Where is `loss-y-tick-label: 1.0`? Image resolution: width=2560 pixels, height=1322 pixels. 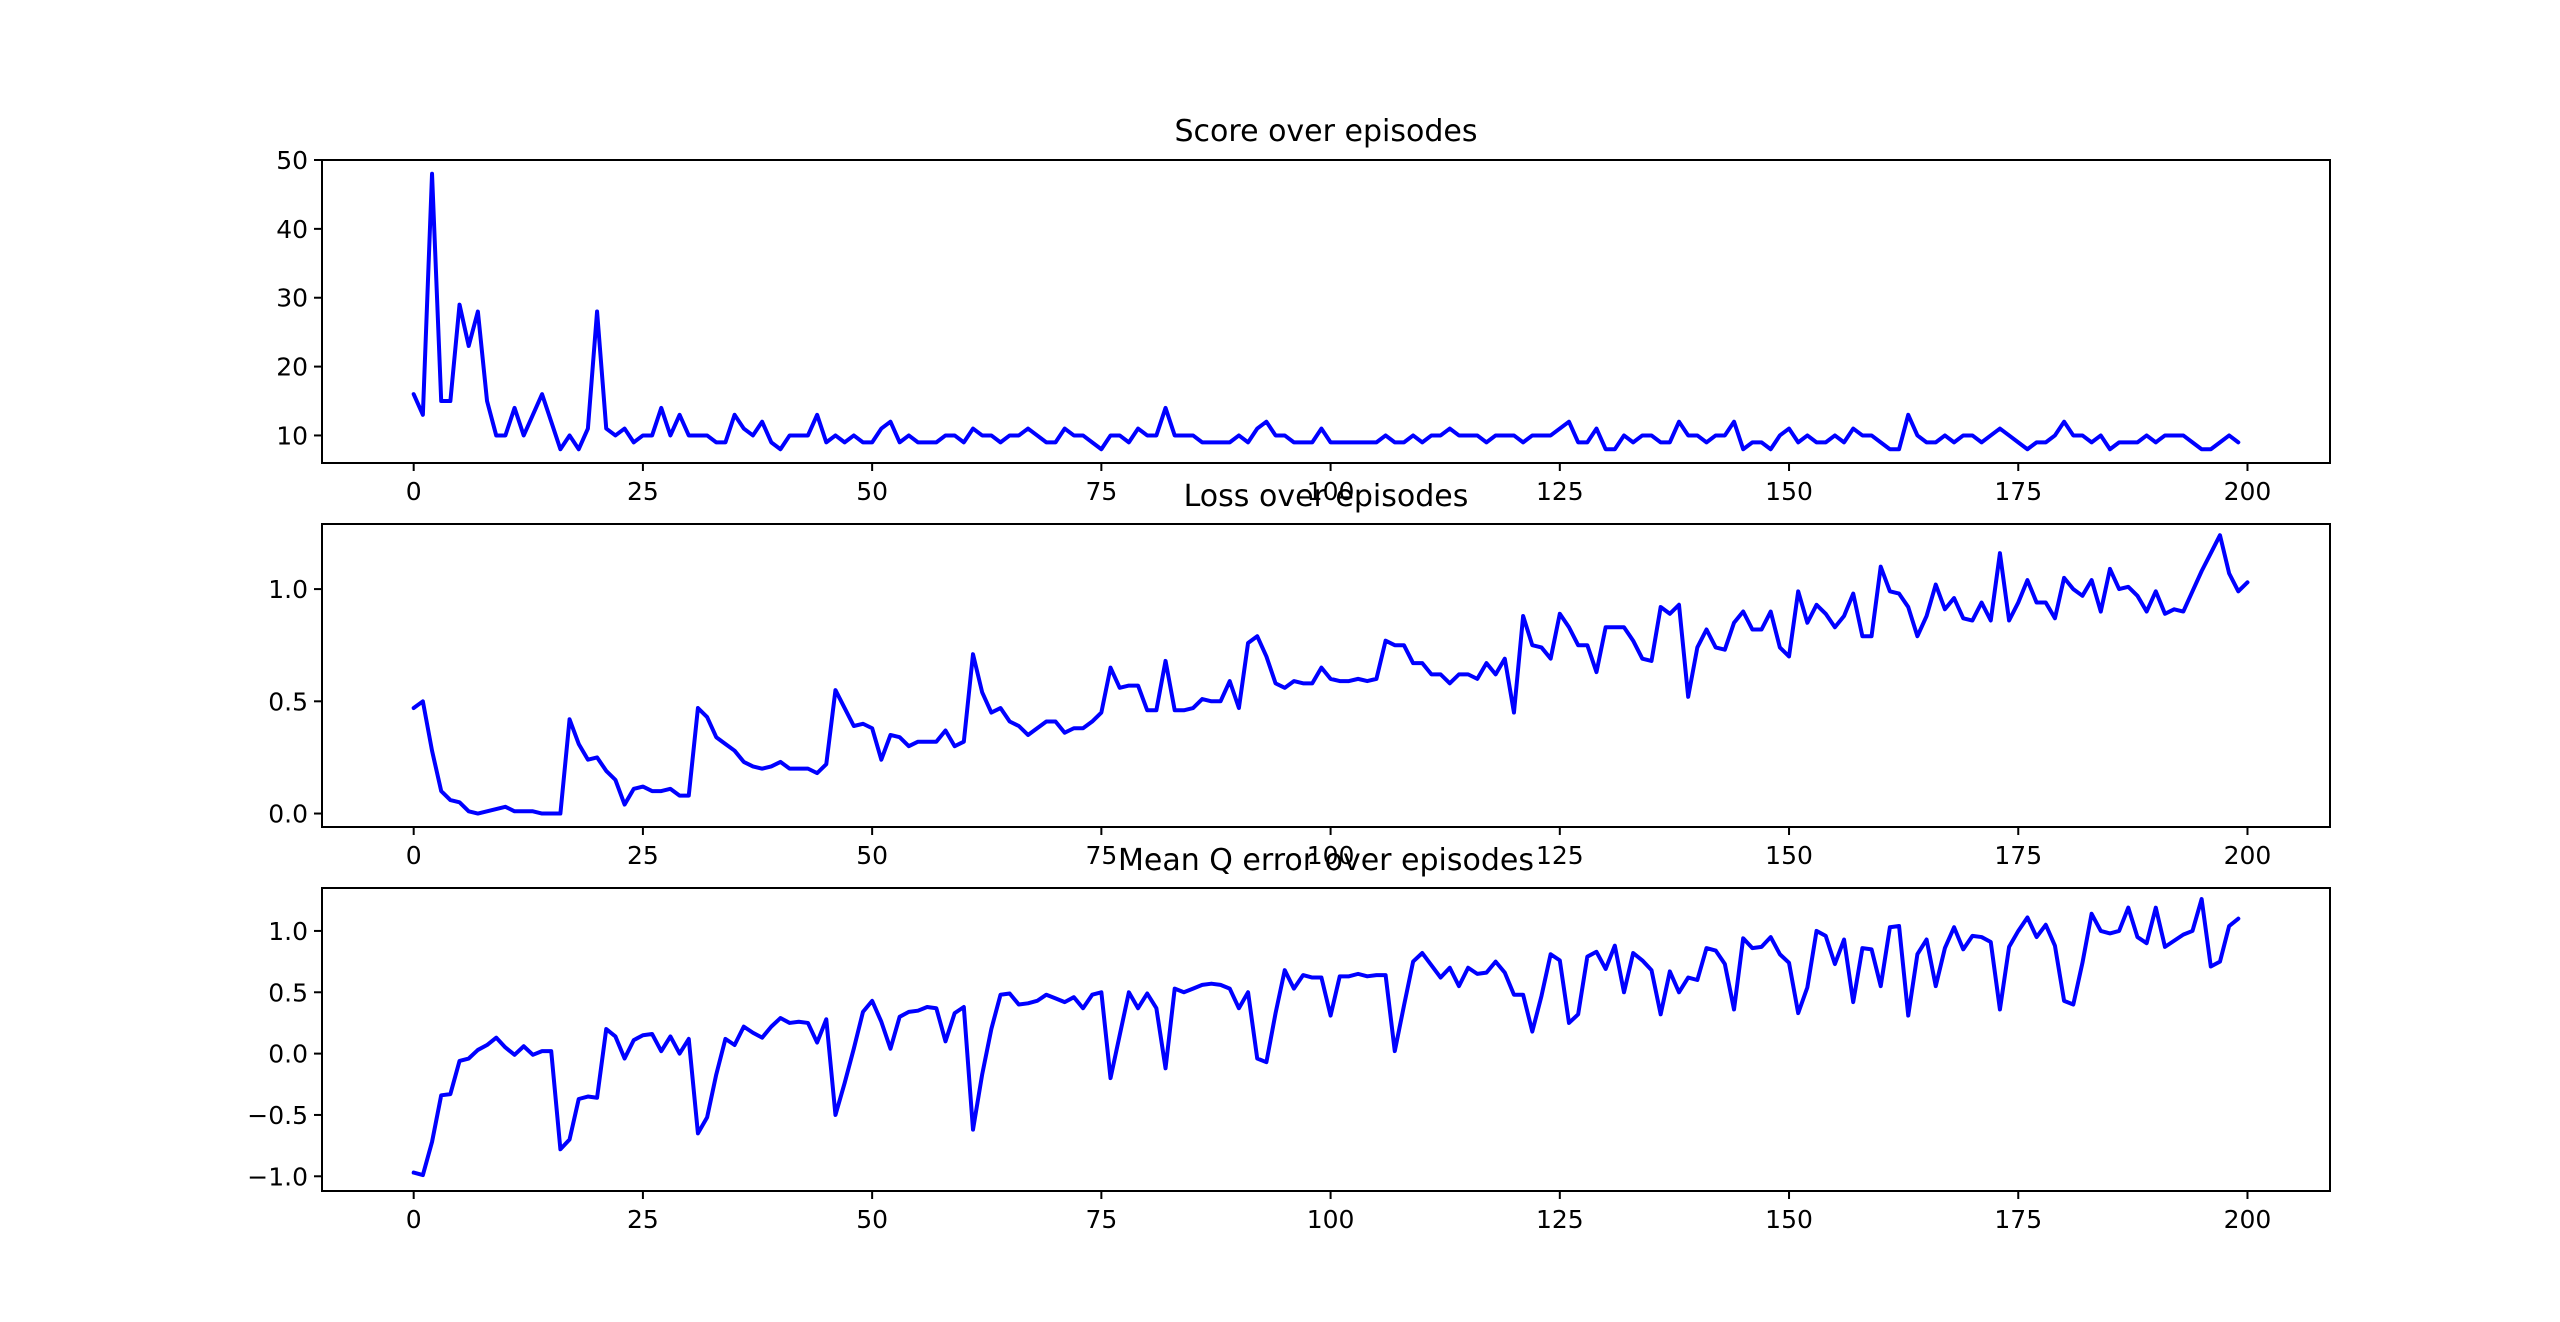 loss-y-tick-label: 1.0 is located at coordinates (288, 589).